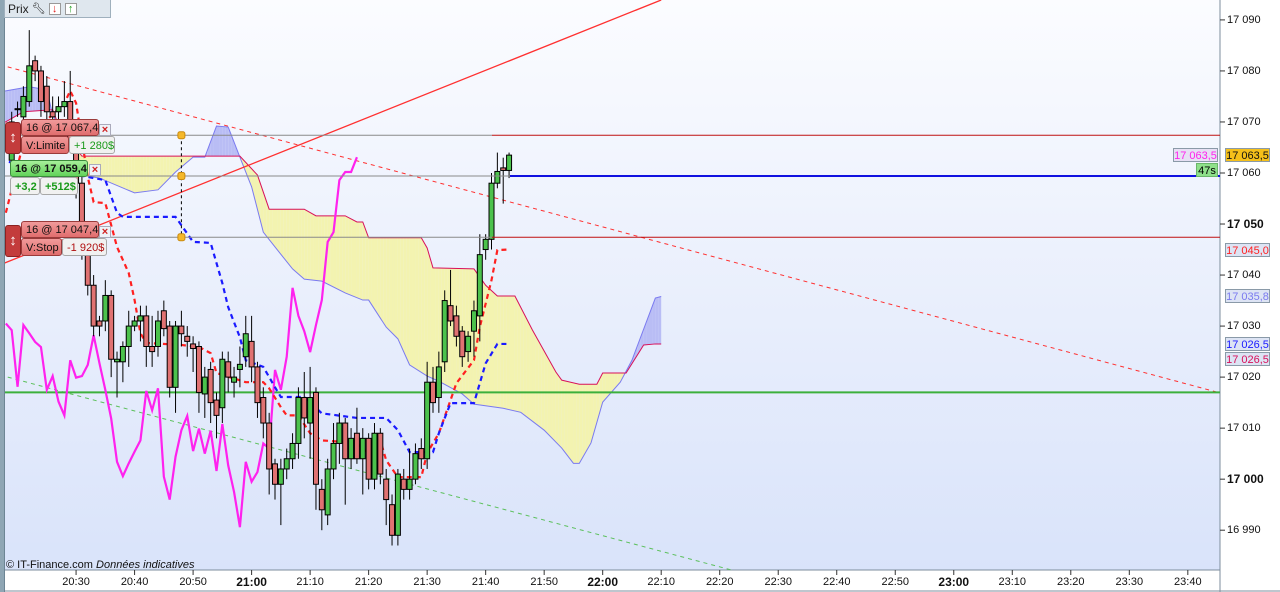  What do you see at coordinates (1012, 582) in the screenshot?
I see `x-tick-label: 23:10` at bounding box center [1012, 582].